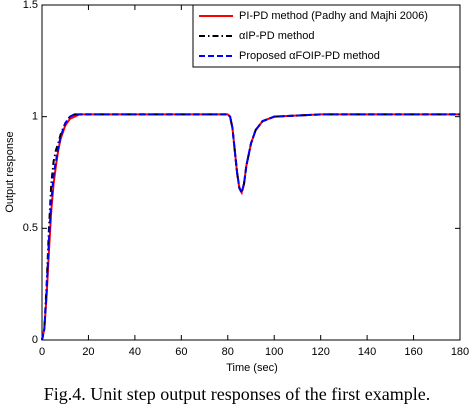  I want to click on x-axis-label: Time (sec), so click(252, 368).